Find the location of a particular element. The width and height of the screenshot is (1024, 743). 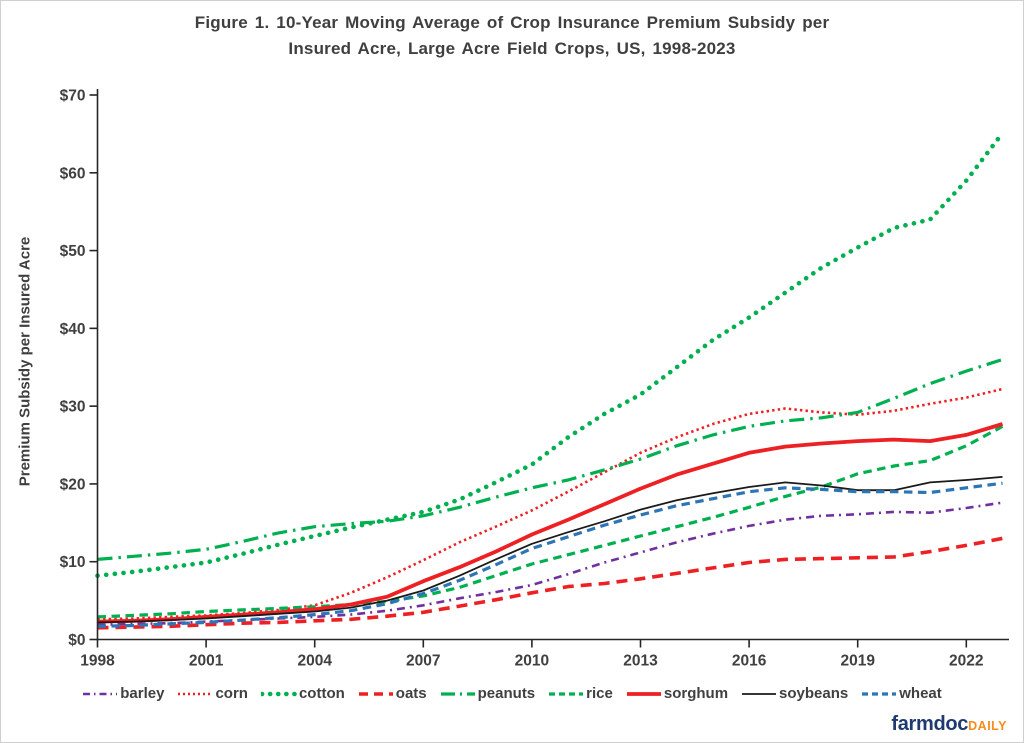

y-tick-label: $40 is located at coordinates (73, 329).